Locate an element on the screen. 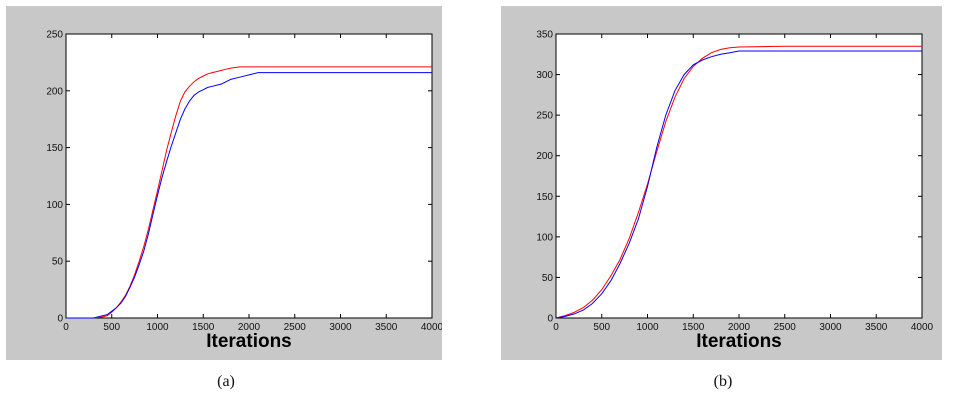  y-tick-label: 350 is located at coordinates (544, 35).